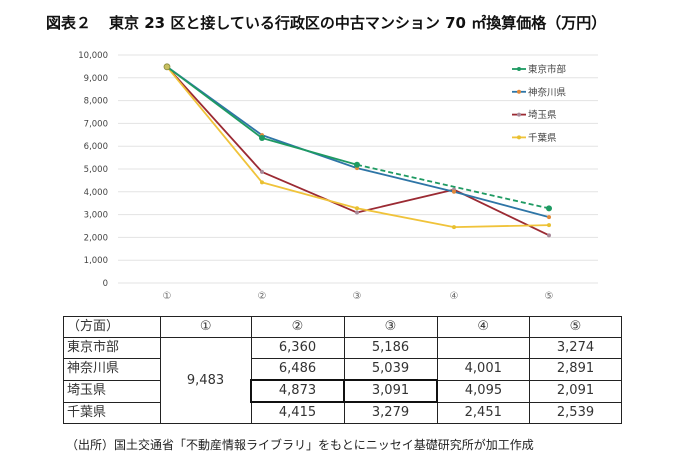 This screenshot has width=680, height=475. Describe the element at coordinates (297, 369) in the screenshot. I see `table-cell: 6,486` at that location.